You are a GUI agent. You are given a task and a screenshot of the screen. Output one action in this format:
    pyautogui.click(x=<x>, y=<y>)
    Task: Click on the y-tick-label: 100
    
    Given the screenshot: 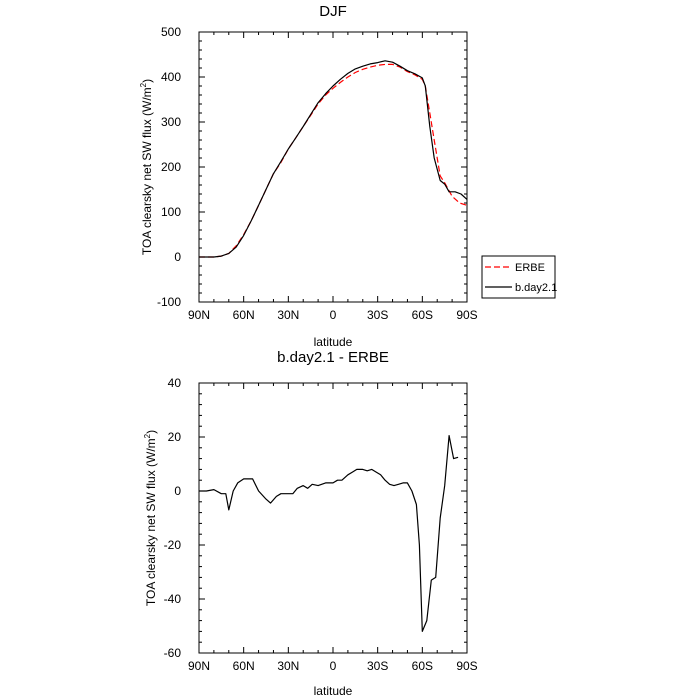 What is the action you would take?
    pyautogui.click(x=171, y=212)
    